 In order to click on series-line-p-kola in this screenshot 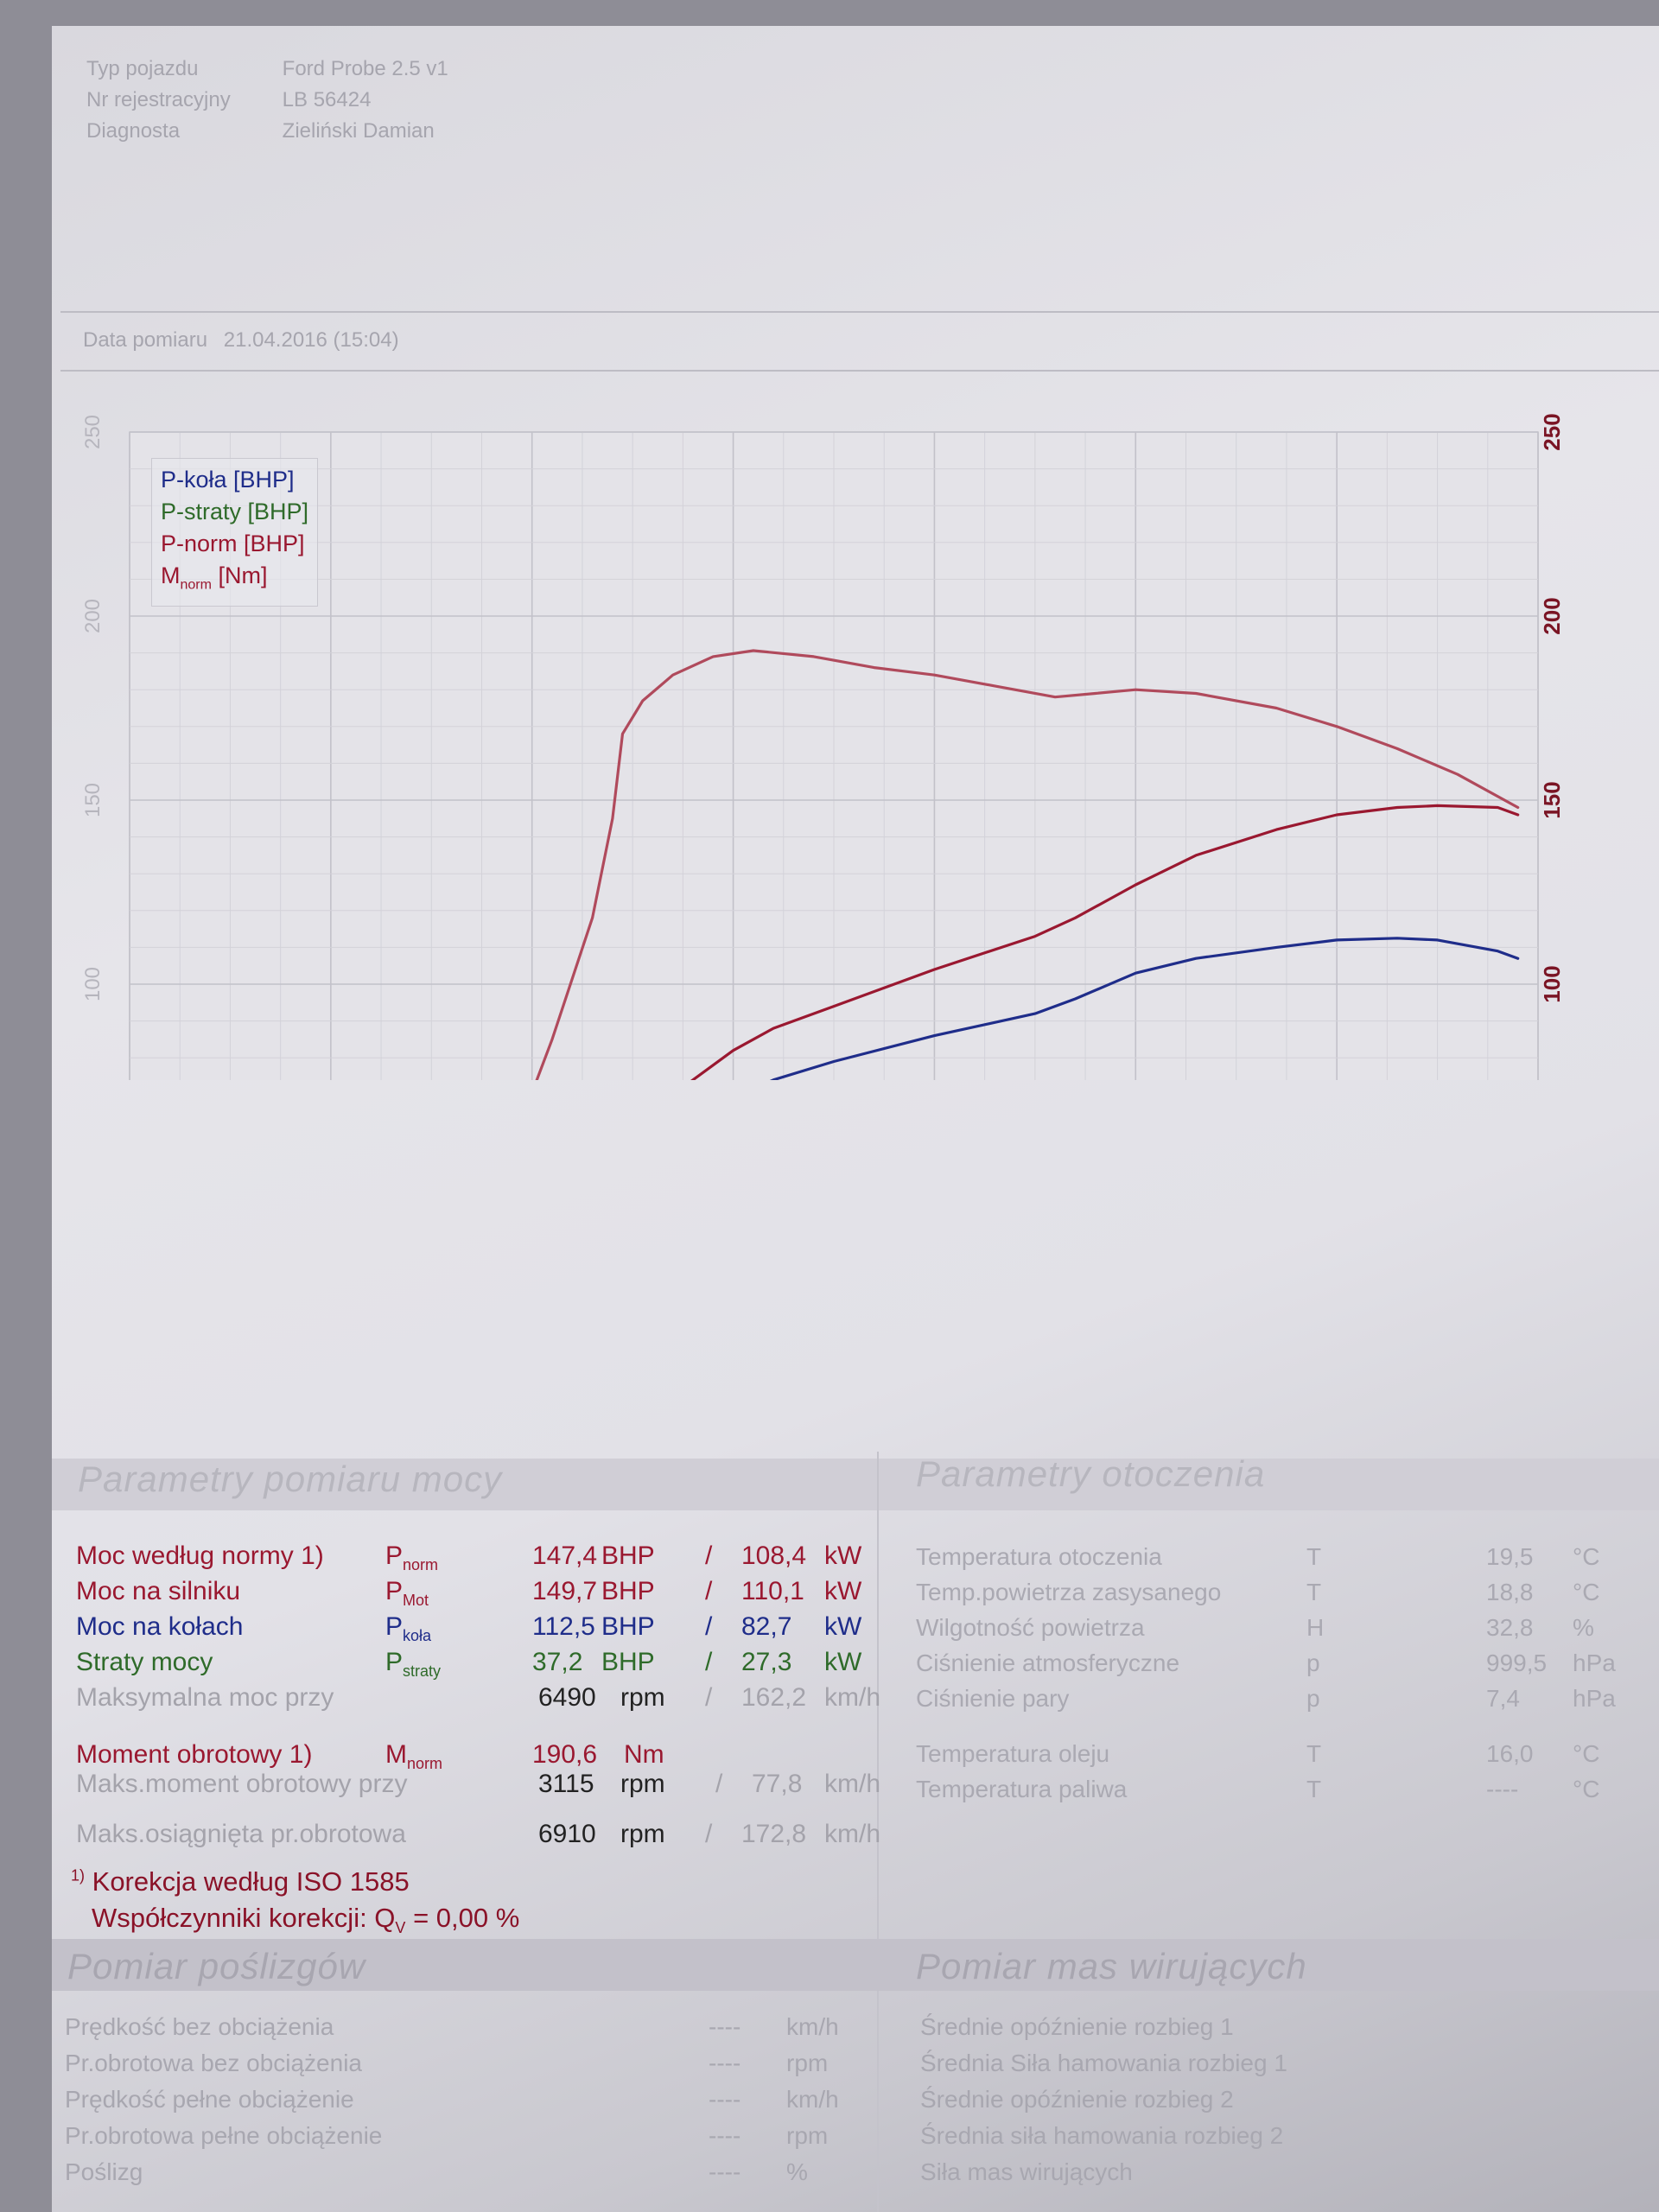, I will do `click(1144, 1008)`.